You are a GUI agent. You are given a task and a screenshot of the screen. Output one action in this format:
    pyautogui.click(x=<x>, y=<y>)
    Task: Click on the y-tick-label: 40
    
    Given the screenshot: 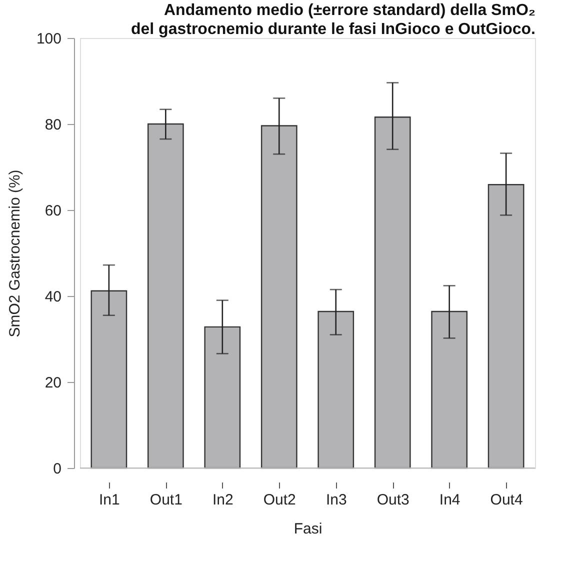 What is the action you would take?
    pyautogui.click(x=53, y=297)
    